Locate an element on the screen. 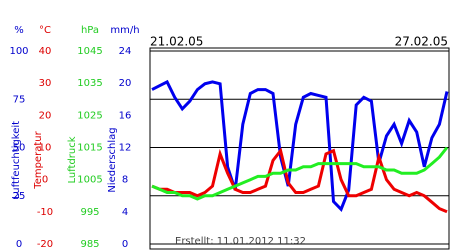 The width and height of the screenshot is (450, 250). y-tick-label: 12 is located at coordinates (125, 148).